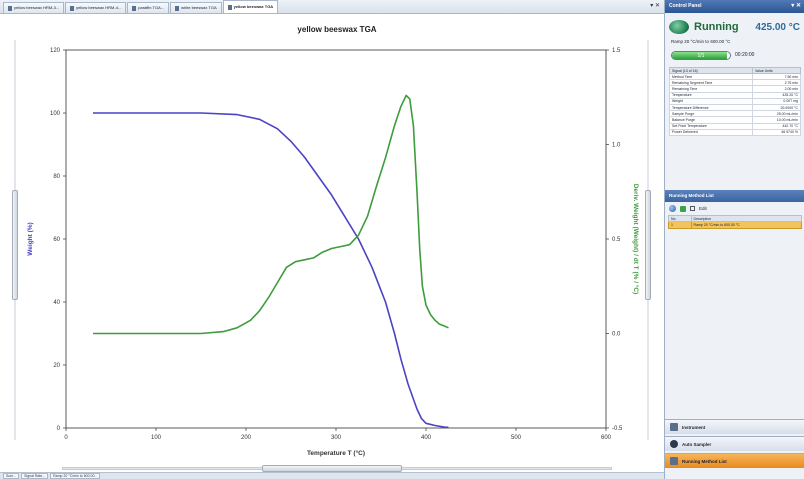  Describe the element at coordinates (701, 41) in the screenshot. I see `segment-description: Ramp 20 °C/min to 600.00 °C` at that location.